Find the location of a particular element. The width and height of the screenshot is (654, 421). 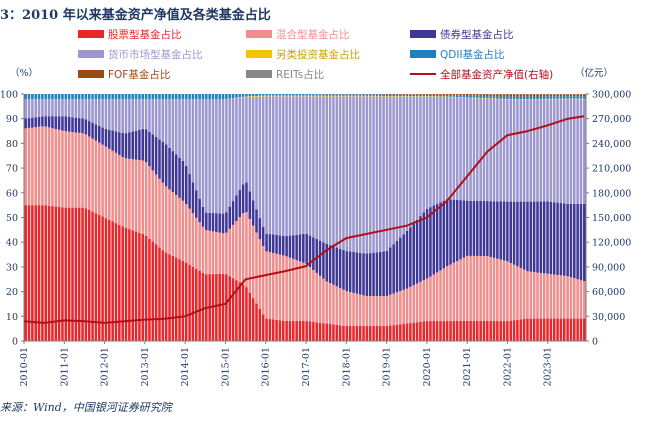

legend-label: 债券型基金占比 is located at coordinates (477, 34).